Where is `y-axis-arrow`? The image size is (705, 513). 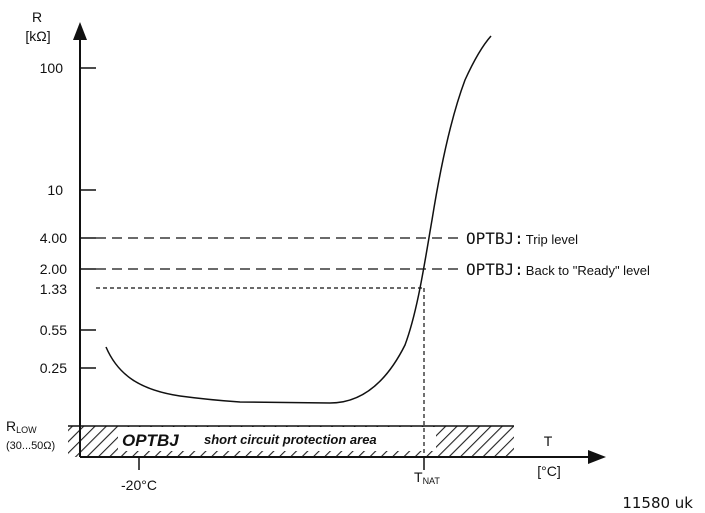
y-axis-arrow is located at coordinates (80, 31).